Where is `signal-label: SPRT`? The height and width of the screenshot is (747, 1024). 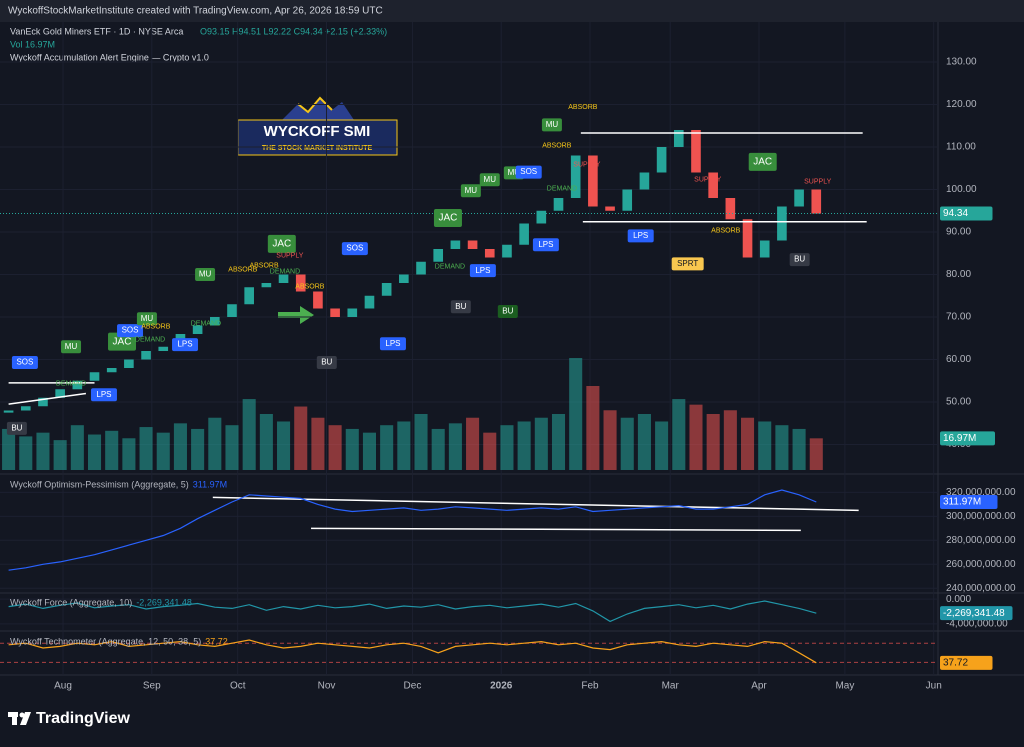 signal-label: SPRT is located at coordinates (687, 263).